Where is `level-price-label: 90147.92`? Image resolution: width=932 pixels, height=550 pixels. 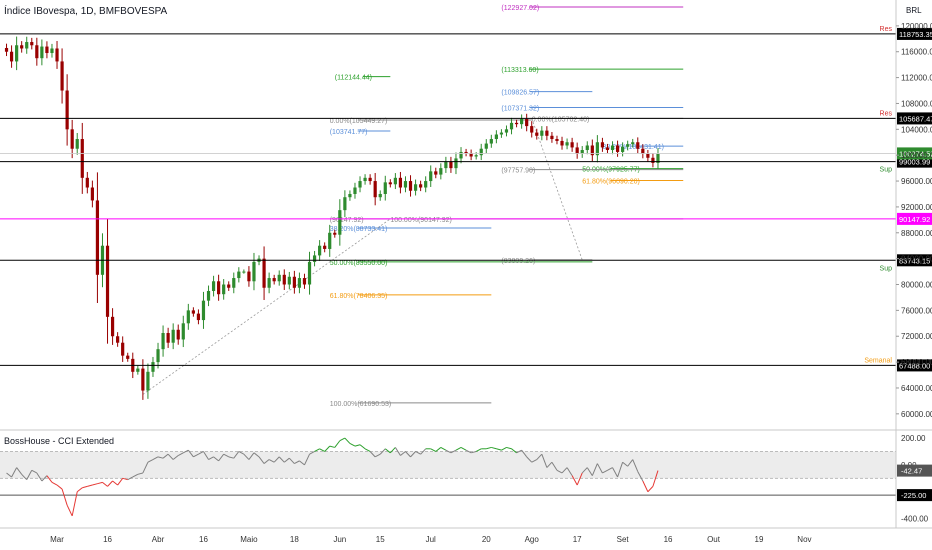
level-price-label: 90147.92 is located at coordinates (914, 219).